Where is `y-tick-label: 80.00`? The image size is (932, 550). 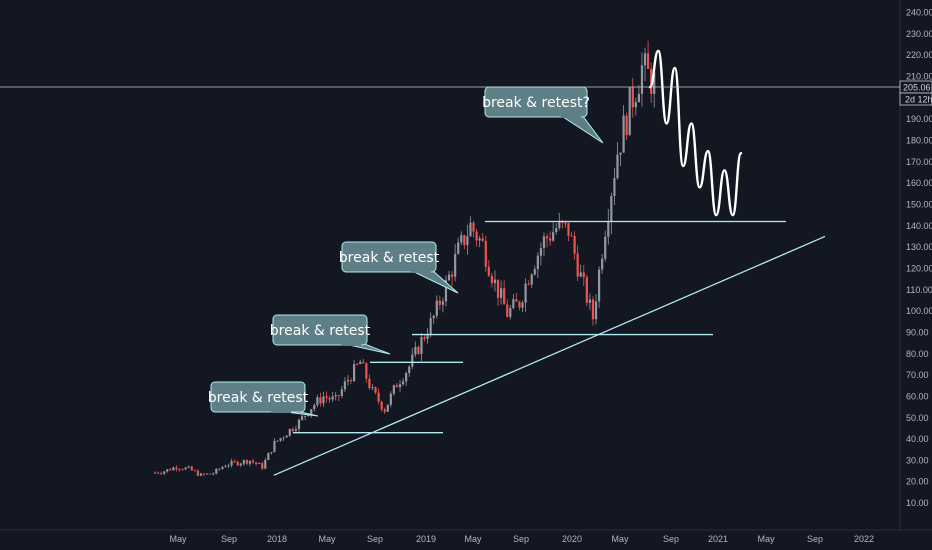
y-tick-label: 80.00 is located at coordinates (917, 354).